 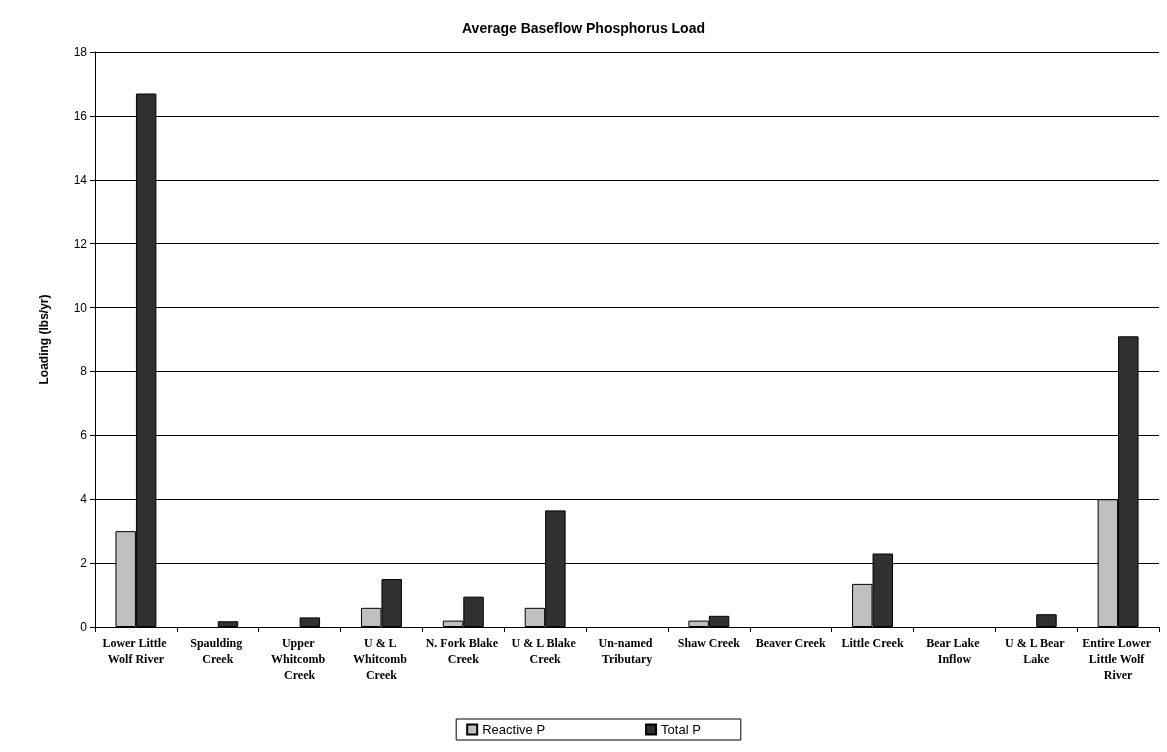 I want to click on x-tick-label: U & L Bear Lake, so click(x=1036, y=651).